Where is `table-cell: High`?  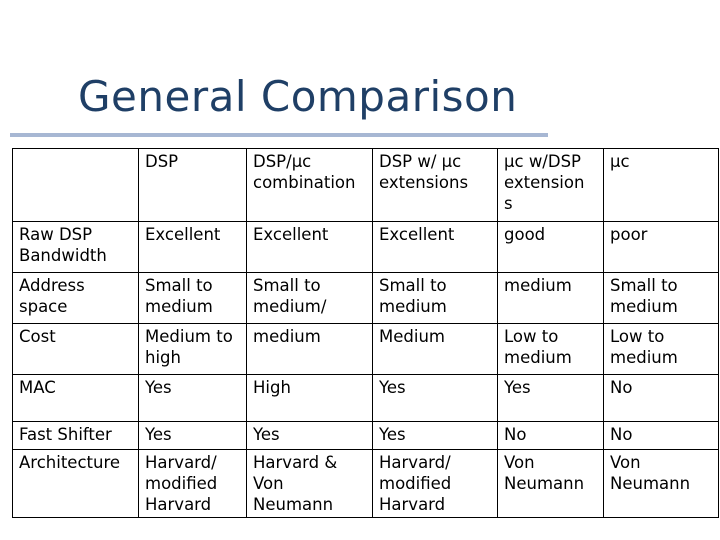
table-cell: High is located at coordinates (309, 398).